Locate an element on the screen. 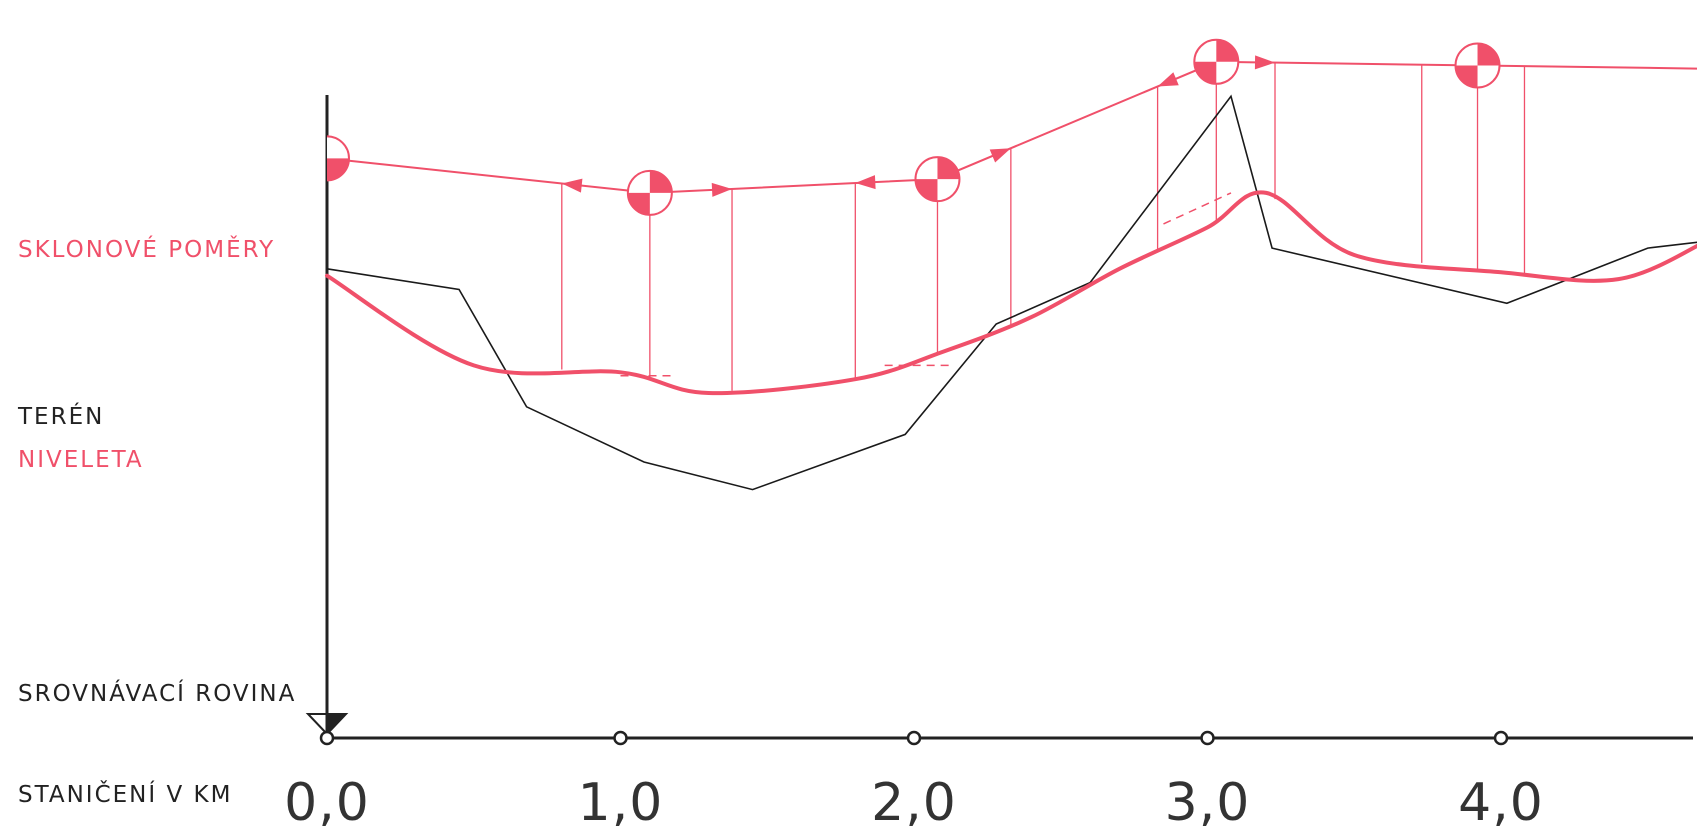  station-tick-label: 1,0 is located at coordinates (621, 803).